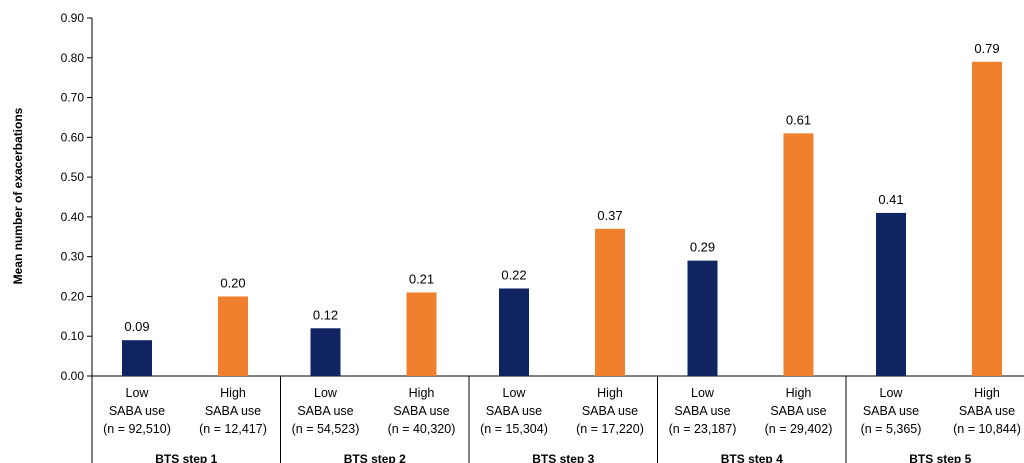 Image resolution: width=1024 pixels, height=463 pixels. I want to click on y-tick-label: 0.70, so click(73, 98).